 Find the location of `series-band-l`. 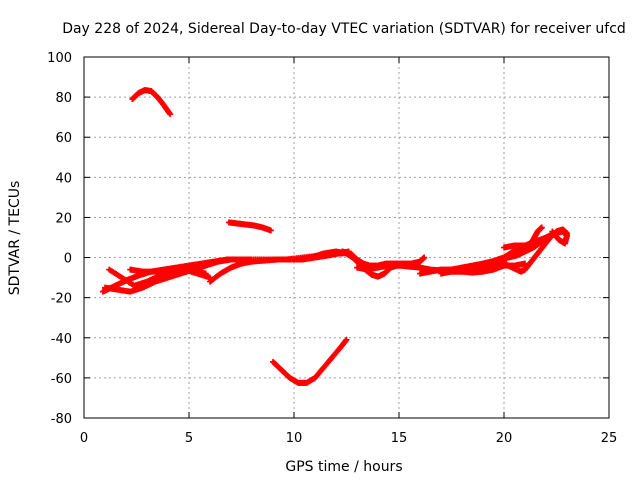

series-band-l is located at coordinates (535, 239).